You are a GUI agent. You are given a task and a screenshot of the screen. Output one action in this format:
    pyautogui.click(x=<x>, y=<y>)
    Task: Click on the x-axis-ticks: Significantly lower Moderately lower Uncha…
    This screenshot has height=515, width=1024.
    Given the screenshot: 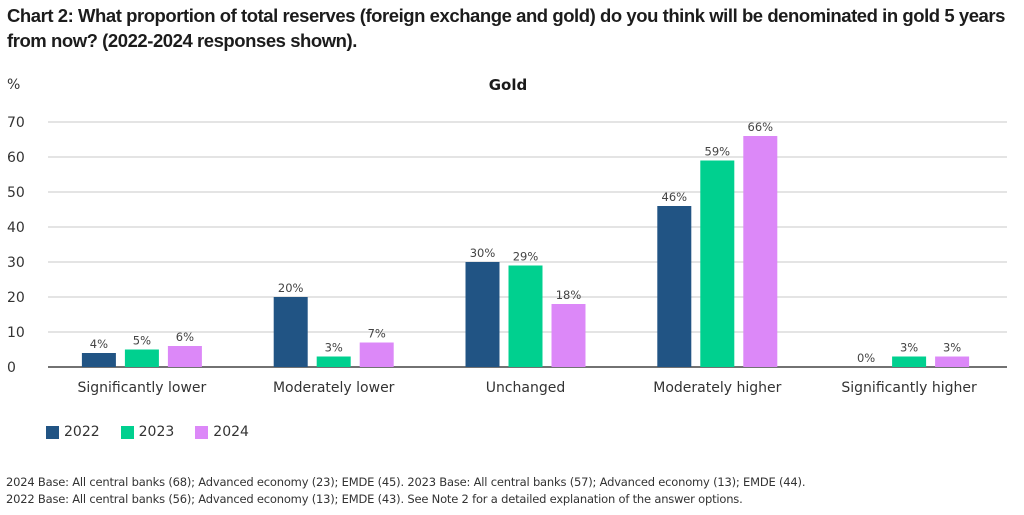 What is the action you would take?
    pyautogui.click(x=528, y=388)
    